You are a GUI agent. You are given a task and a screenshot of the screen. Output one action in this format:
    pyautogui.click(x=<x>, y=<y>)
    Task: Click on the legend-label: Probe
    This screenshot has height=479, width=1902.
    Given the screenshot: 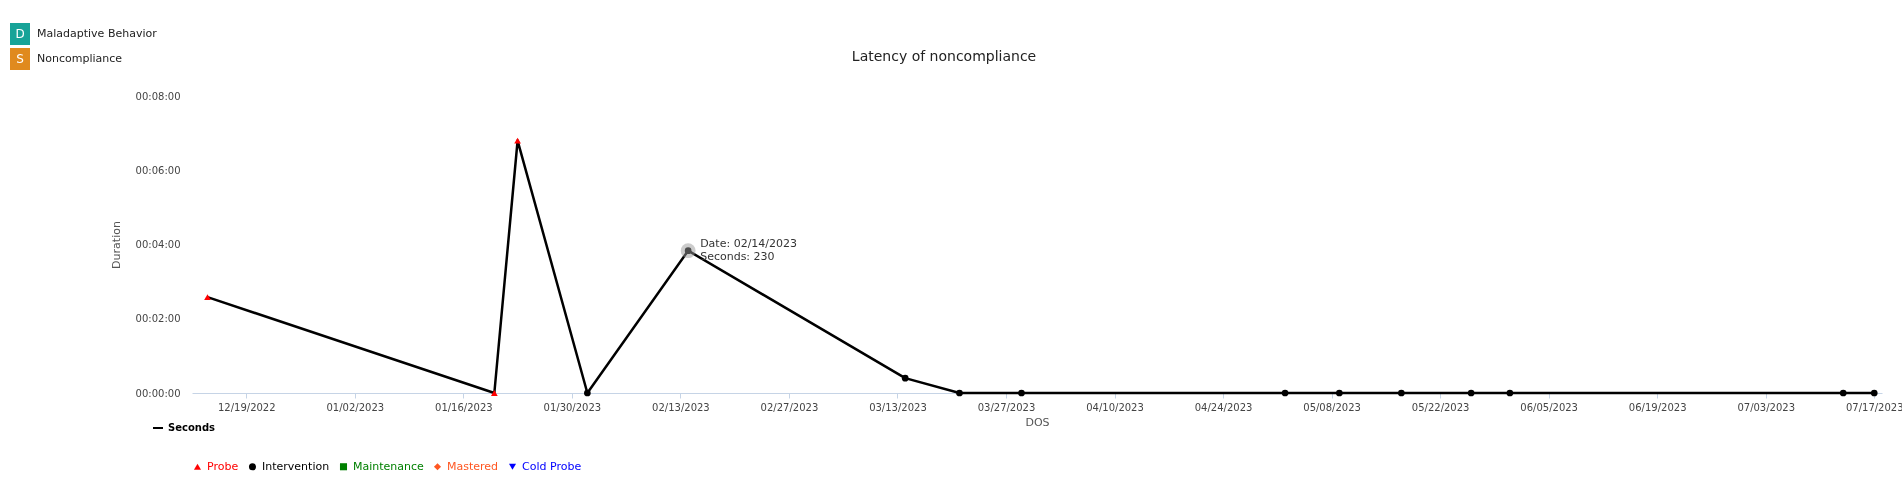 What is the action you would take?
    pyautogui.click(x=223, y=466)
    